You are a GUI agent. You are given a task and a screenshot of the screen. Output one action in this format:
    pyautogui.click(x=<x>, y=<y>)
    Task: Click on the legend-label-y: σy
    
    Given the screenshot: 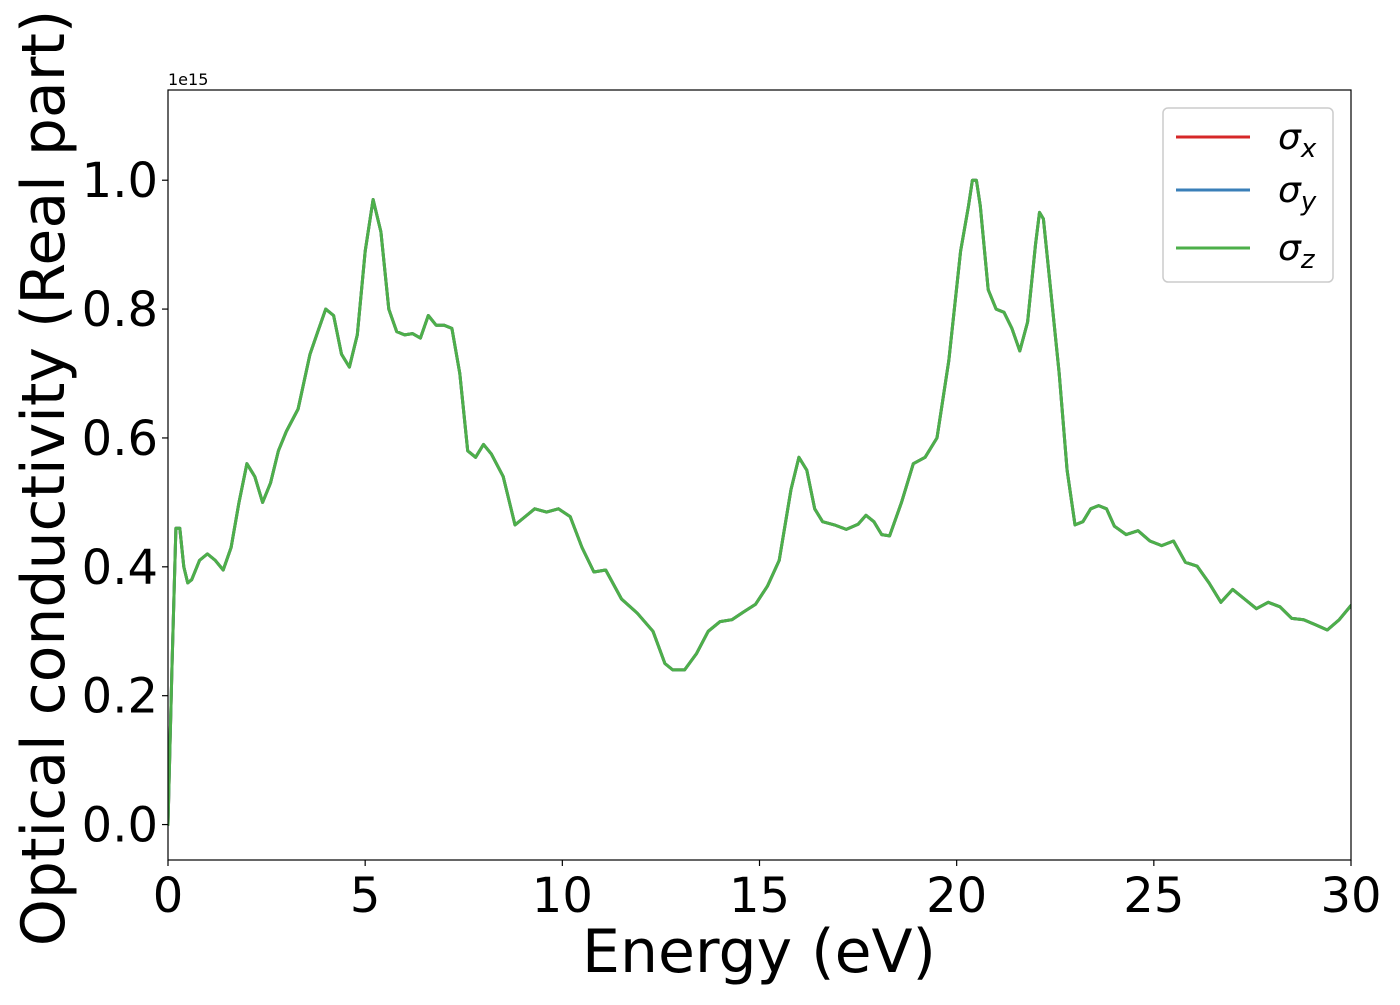 What is the action you would take?
    pyautogui.click(x=1297, y=193)
    